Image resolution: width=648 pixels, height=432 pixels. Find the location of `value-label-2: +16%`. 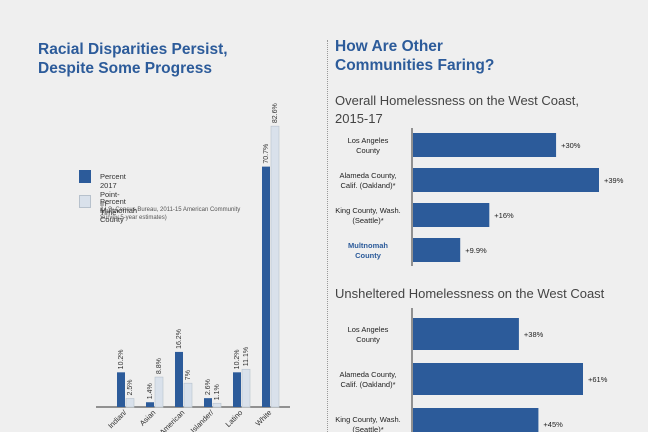

value-label-2: +16% is located at coordinates (504, 215).